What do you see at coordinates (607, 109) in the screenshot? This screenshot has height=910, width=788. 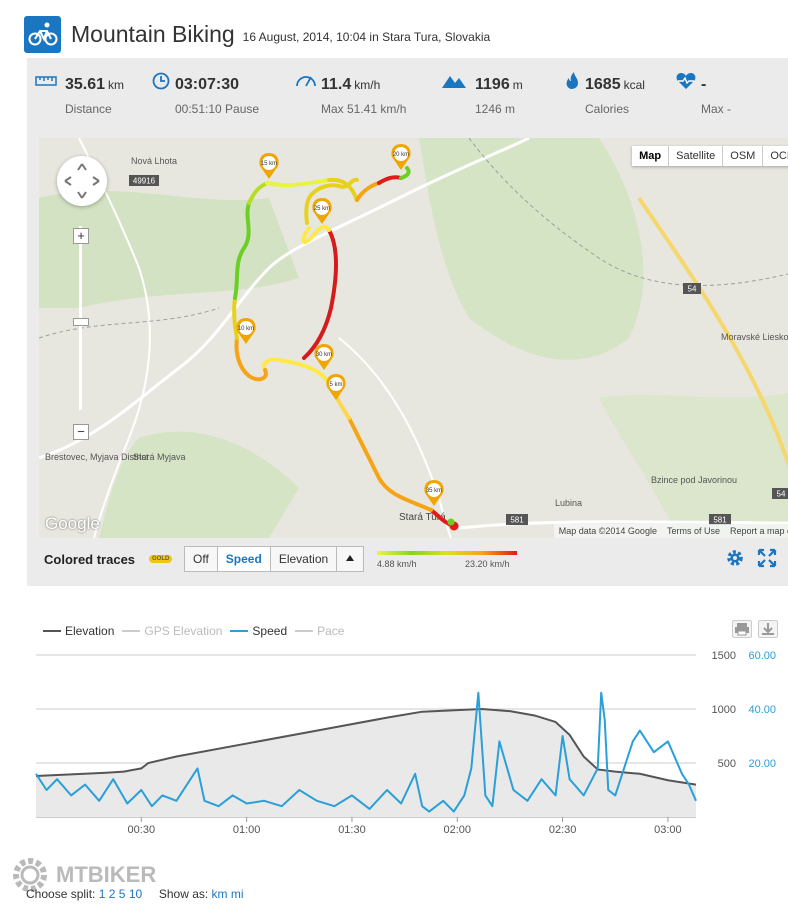 I see `stat-label: Calories` at bounding box center [607, 109].